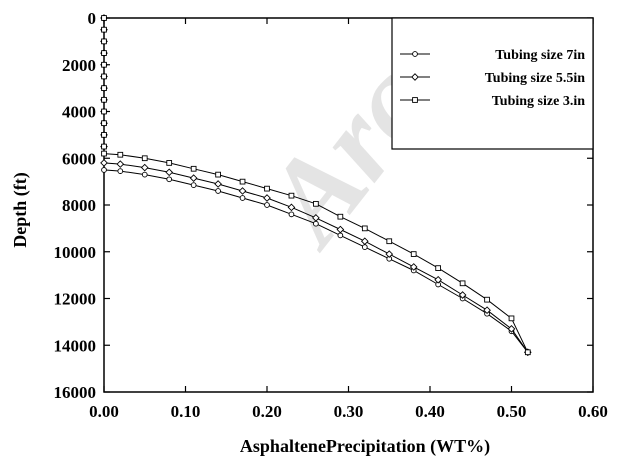 The height and width of the screenshot is (463, 627). What do you see at coordinates (75, 299) in the screenshot?
I see `y-tick-label: 12000` at bounding box center [75, 299].